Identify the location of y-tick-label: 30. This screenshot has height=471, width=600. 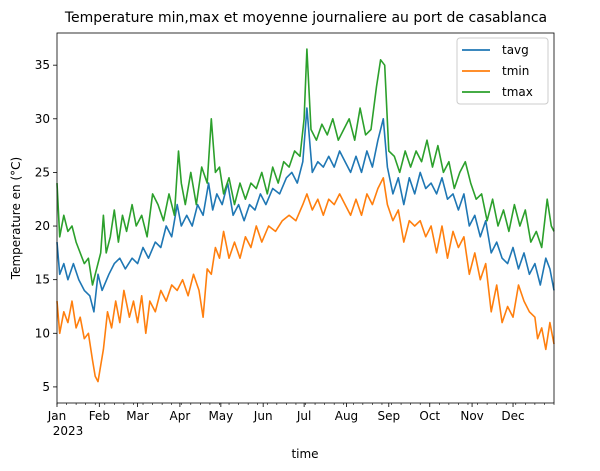
(42, 119).